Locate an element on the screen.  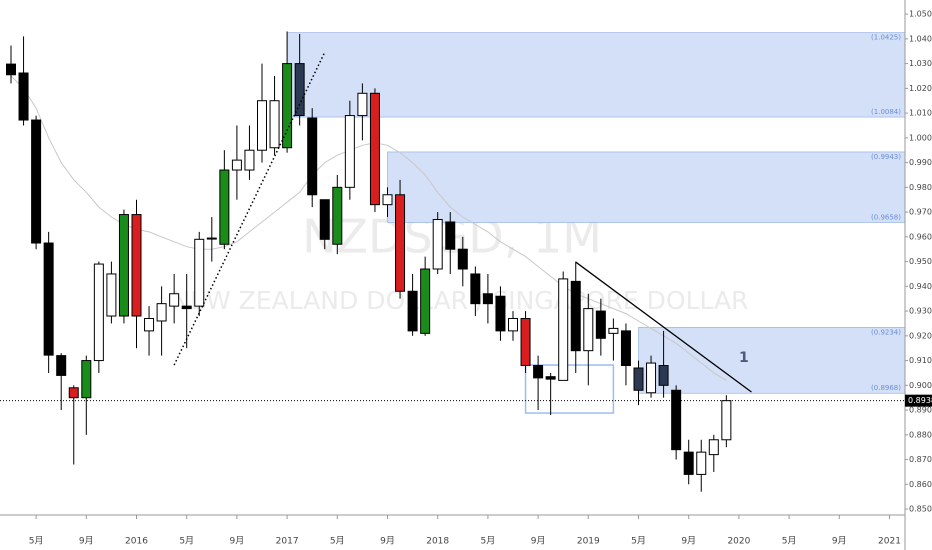
zone-label: (0.9943) is located at coordinates (886, 157).